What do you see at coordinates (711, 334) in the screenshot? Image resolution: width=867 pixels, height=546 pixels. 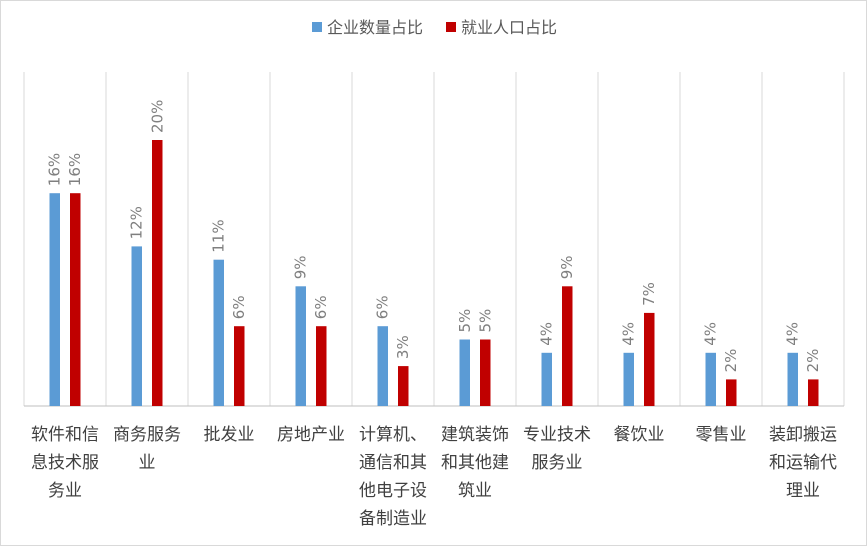 I see `data-label-enterprise-8: 4%` at bounding box center [711, 334].